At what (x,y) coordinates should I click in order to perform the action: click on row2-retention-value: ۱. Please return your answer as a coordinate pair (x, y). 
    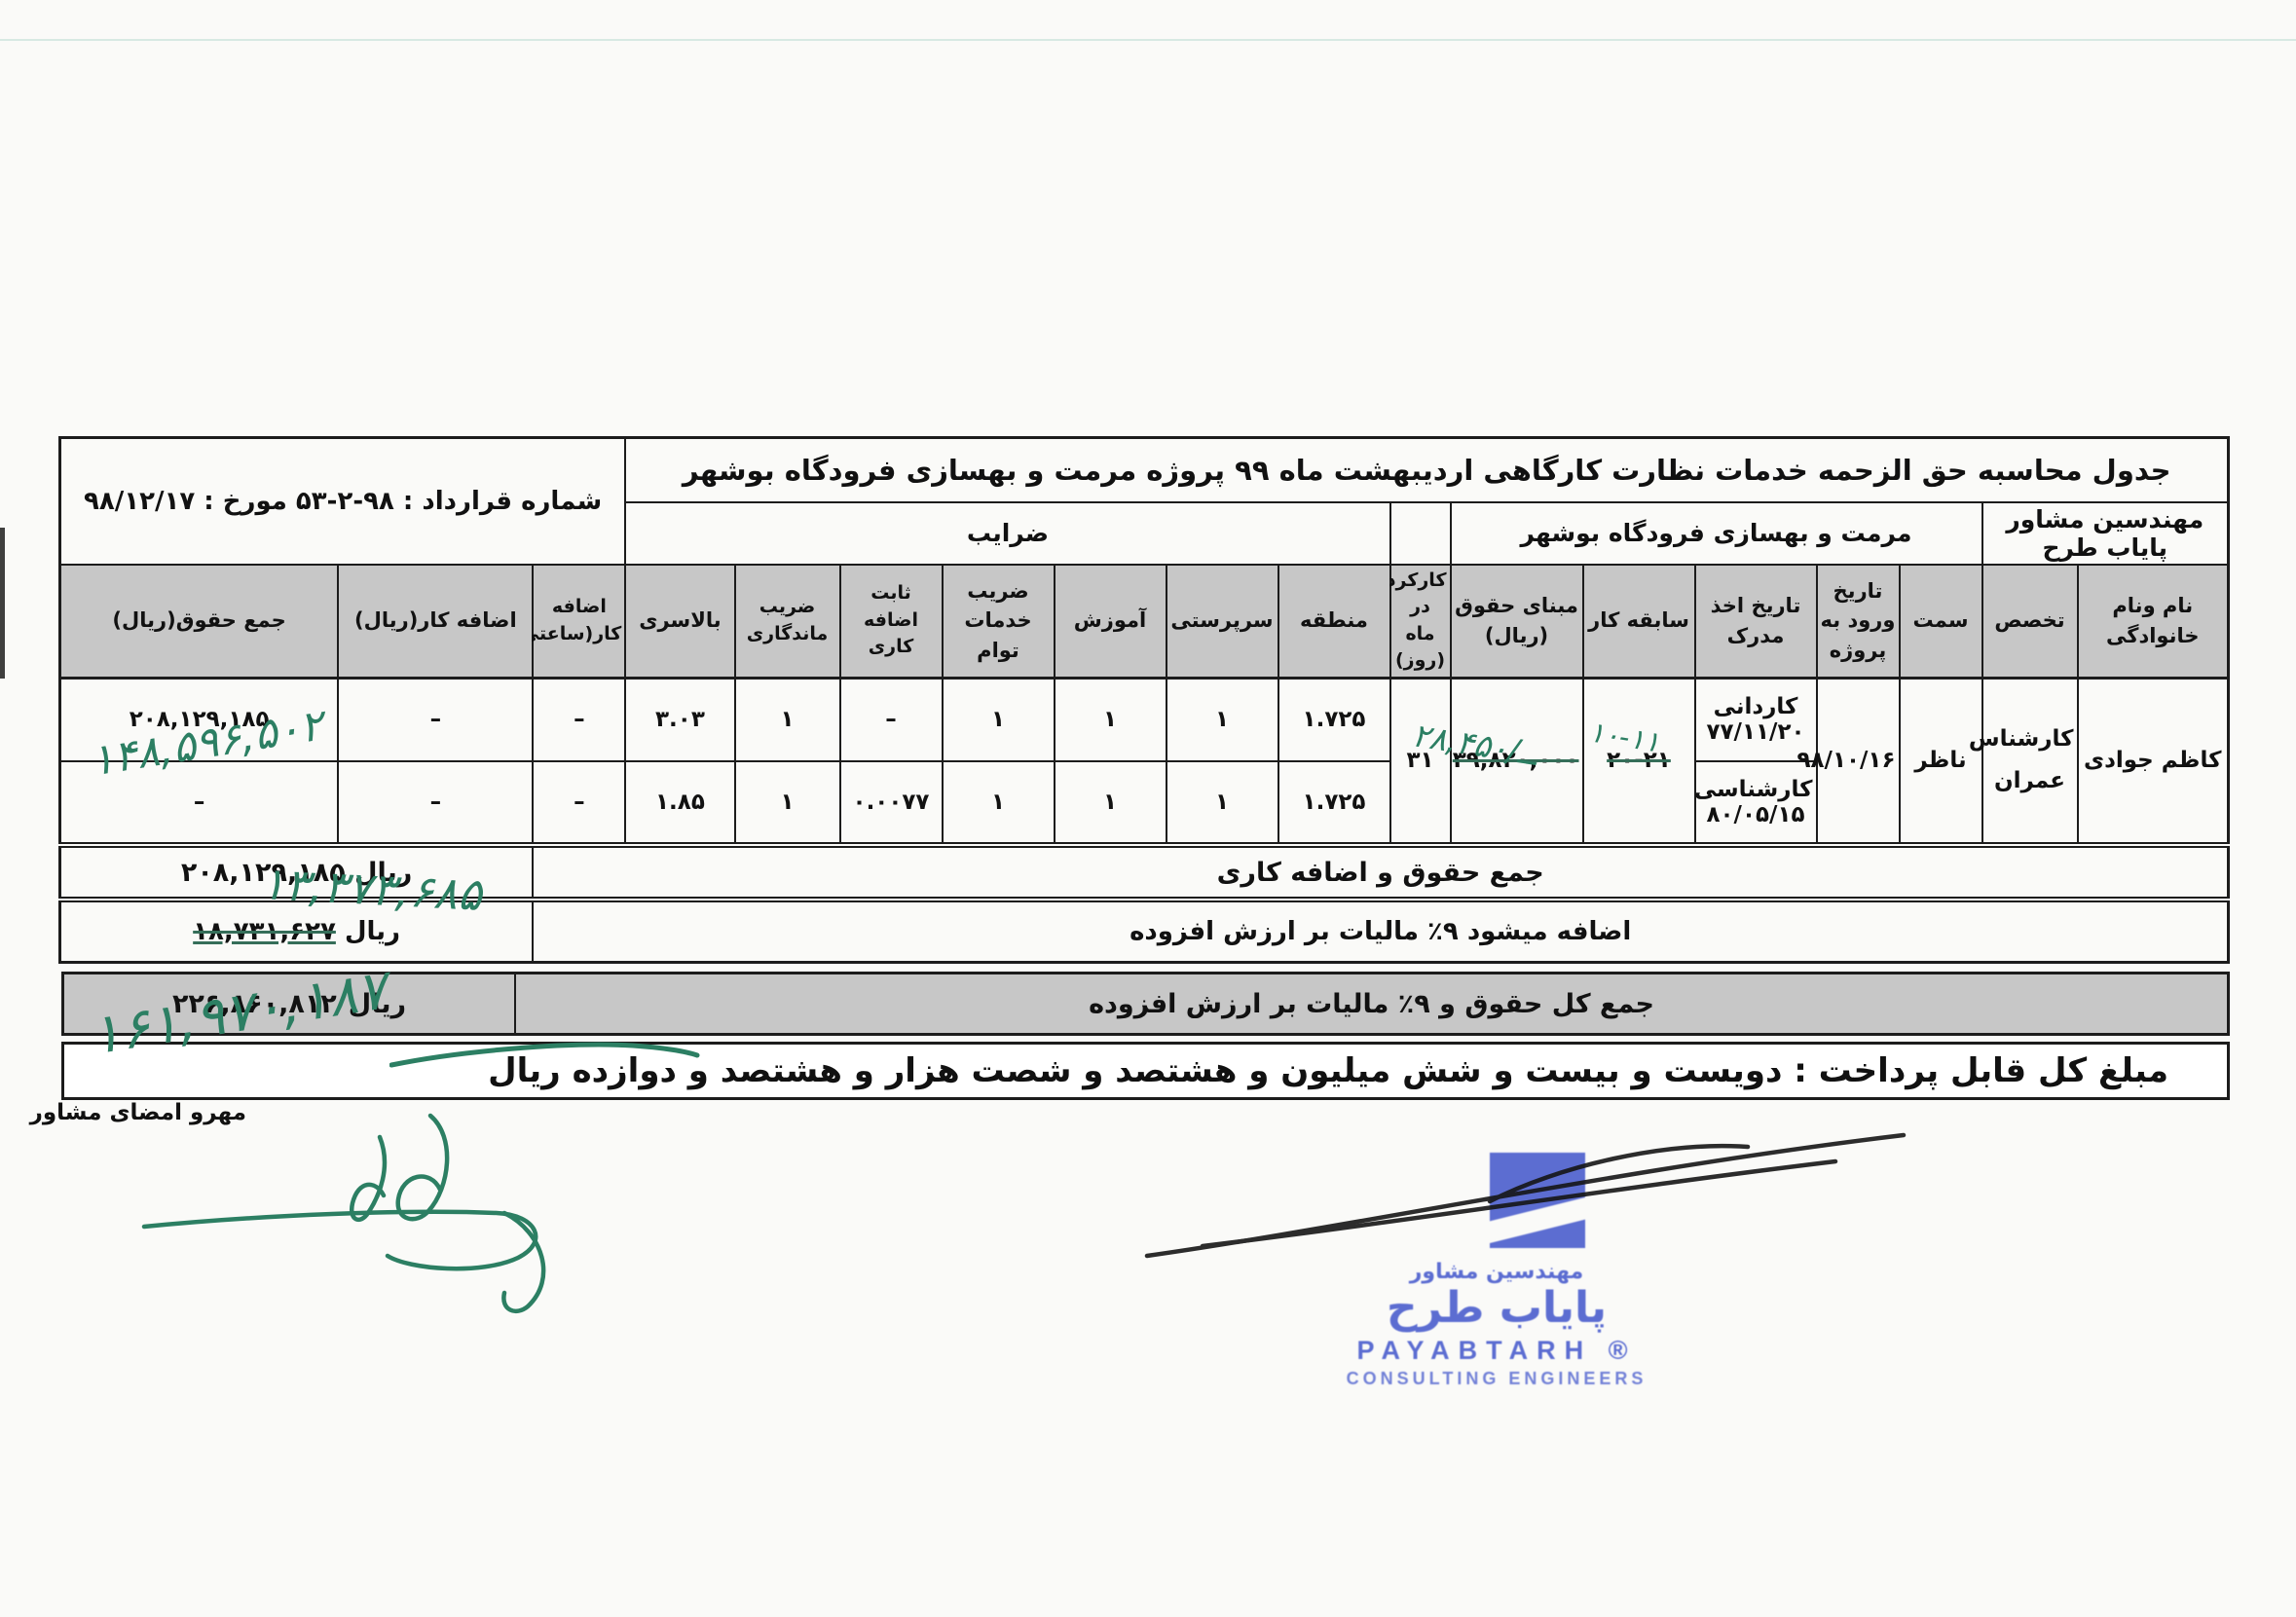
    Looking at the image, I should click on (788, 803).